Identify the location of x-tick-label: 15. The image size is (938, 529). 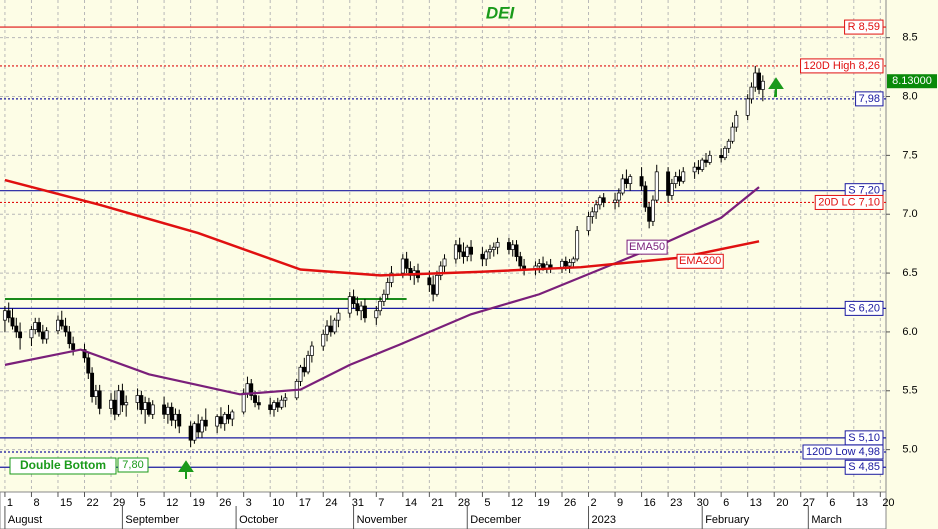
(66, 503).